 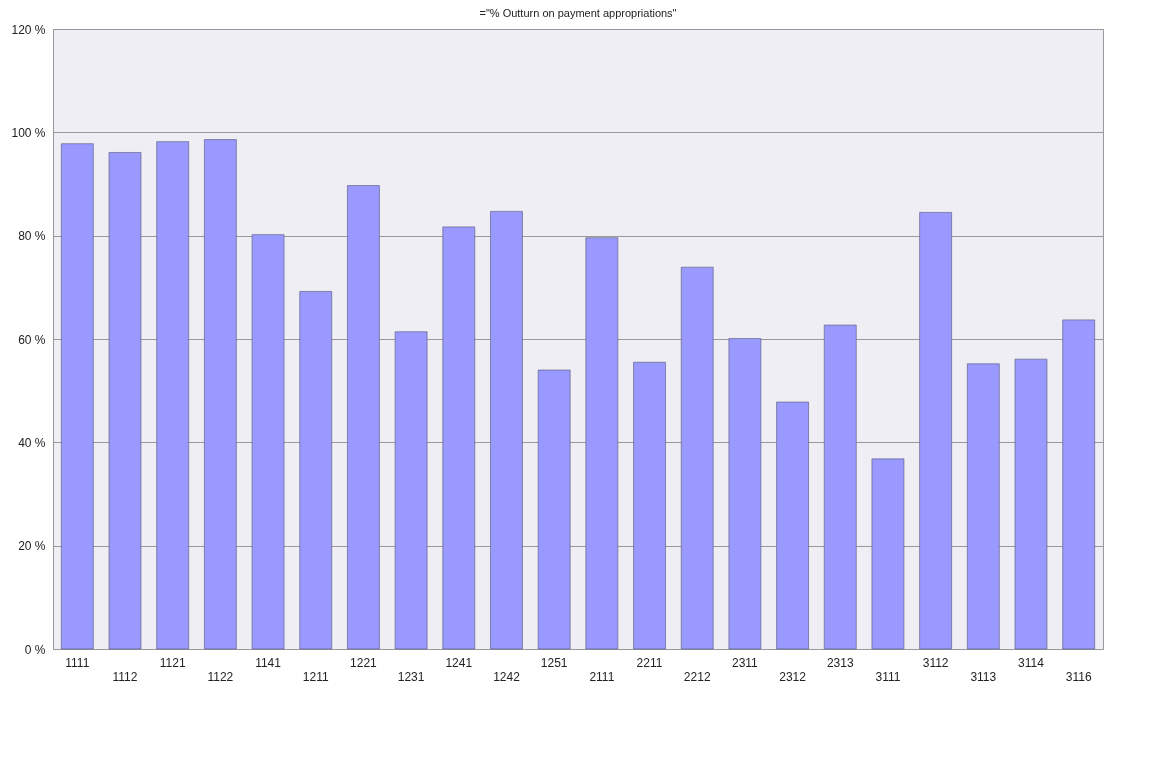 I want to click on x-tick-label: 2212, so click(x=697, y=676).